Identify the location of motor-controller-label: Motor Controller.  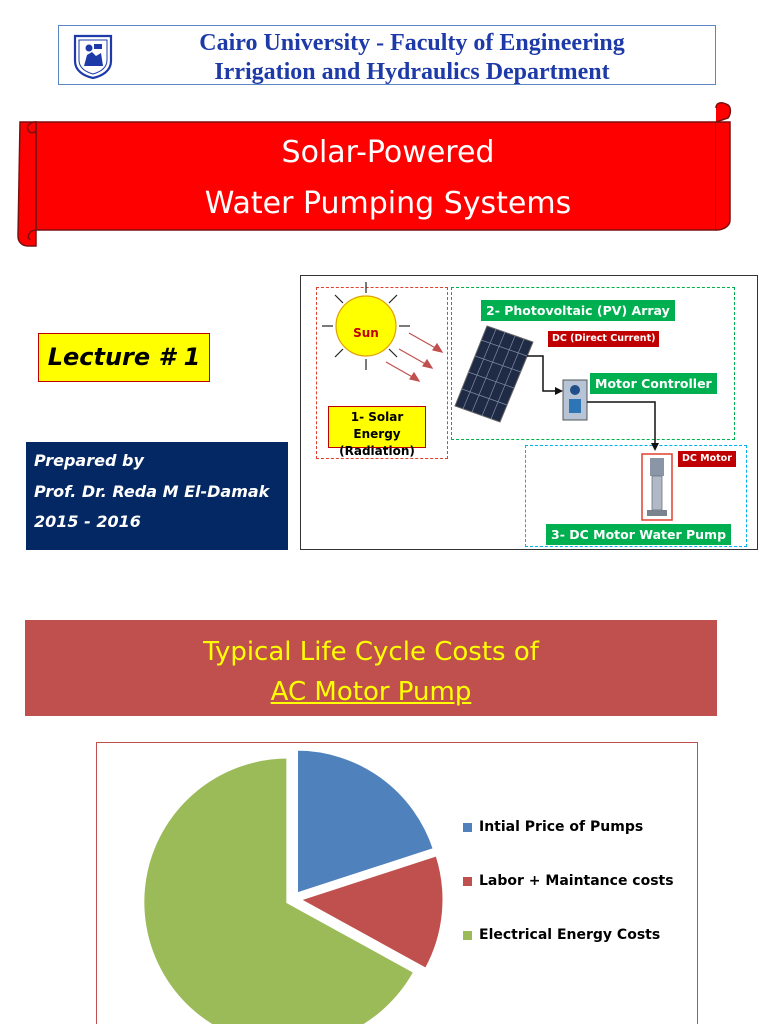
(653, 383).